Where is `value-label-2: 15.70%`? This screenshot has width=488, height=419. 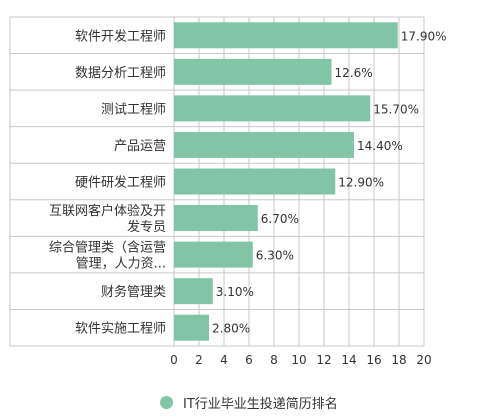 value-label-2: 15.70% is located at coordinates (396, 109).